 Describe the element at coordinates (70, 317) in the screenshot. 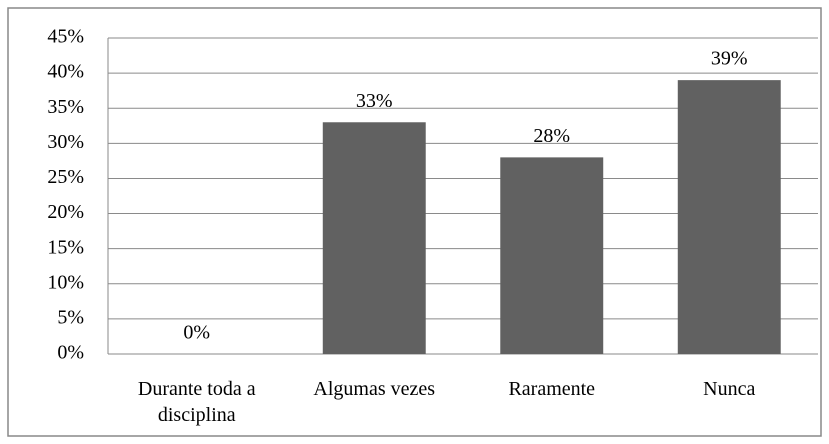

I see `y-tick-label: 5%` at that location.